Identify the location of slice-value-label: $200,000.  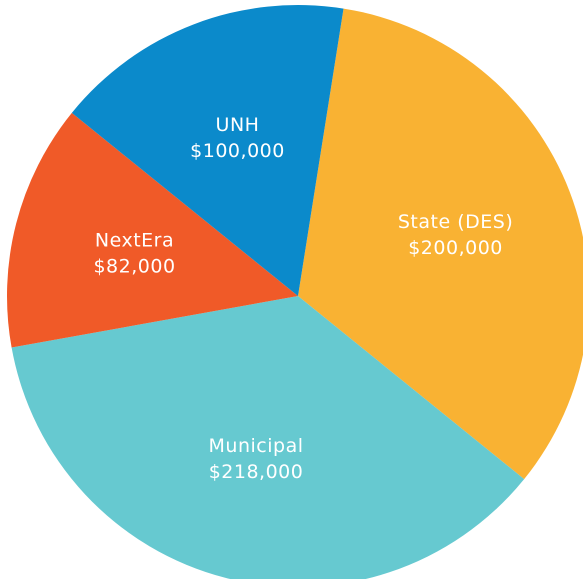
(455, 248).